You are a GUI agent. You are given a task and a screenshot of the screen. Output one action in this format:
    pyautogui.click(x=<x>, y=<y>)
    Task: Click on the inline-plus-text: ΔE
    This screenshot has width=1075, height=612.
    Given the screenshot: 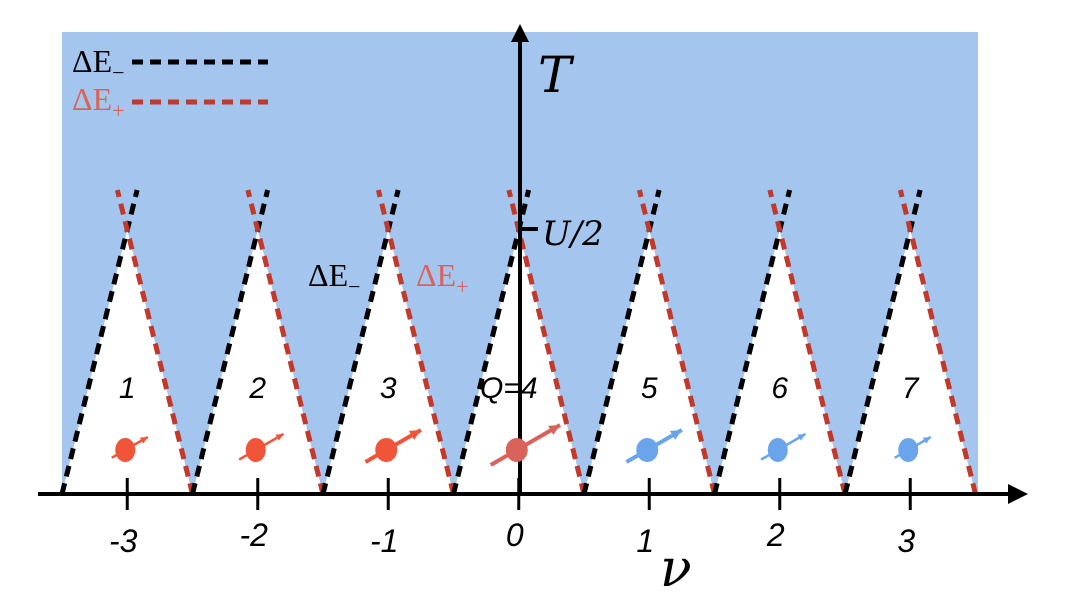 What is the action you would take?
    pyautogui.click(x=436, y=275)
    